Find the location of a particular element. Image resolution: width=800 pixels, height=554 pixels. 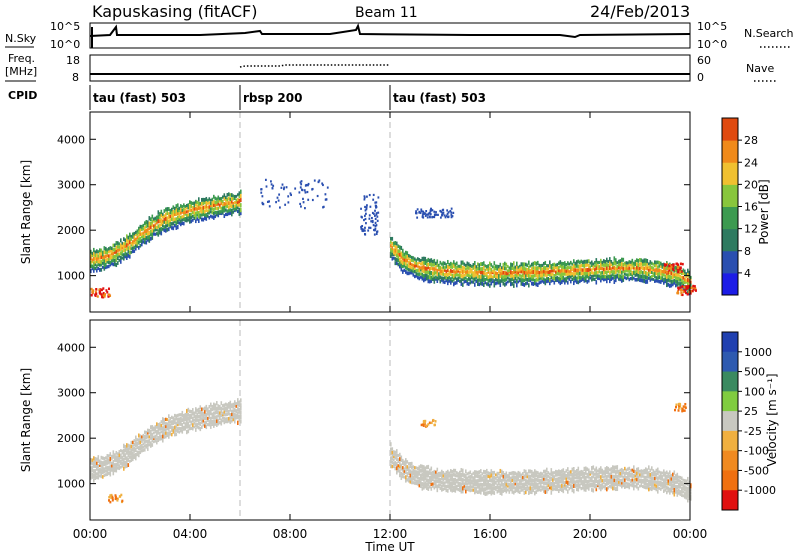

cpid-segment-label: tau (fast) 503 is located at coordinates (439, 98).